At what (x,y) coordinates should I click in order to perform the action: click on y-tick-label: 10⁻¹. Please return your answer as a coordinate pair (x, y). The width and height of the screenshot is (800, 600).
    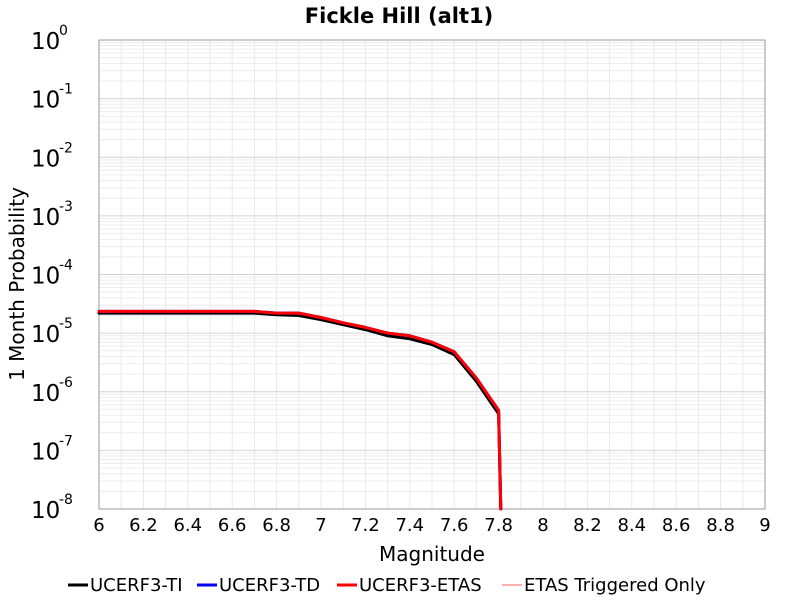
    Looking at the image, I should click on (52, 98).